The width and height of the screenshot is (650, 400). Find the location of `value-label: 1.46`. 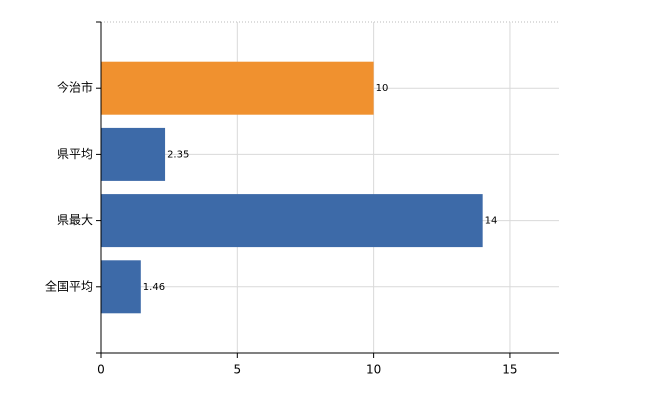

value-label: 1.46 is located at coordinates (154, 287).